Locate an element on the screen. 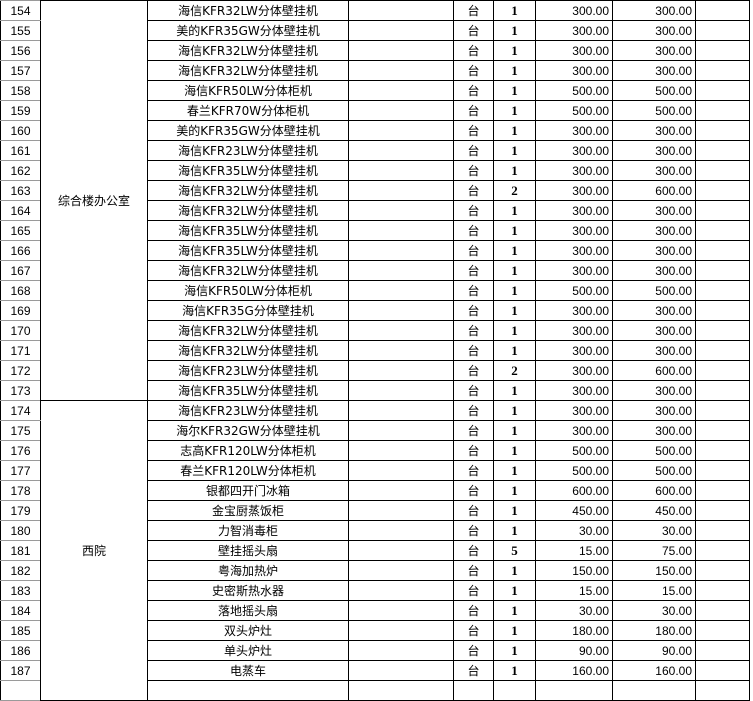 The image size is (753, 701). unit-price-cell: 450.00 is located at coordinates (574, 510).